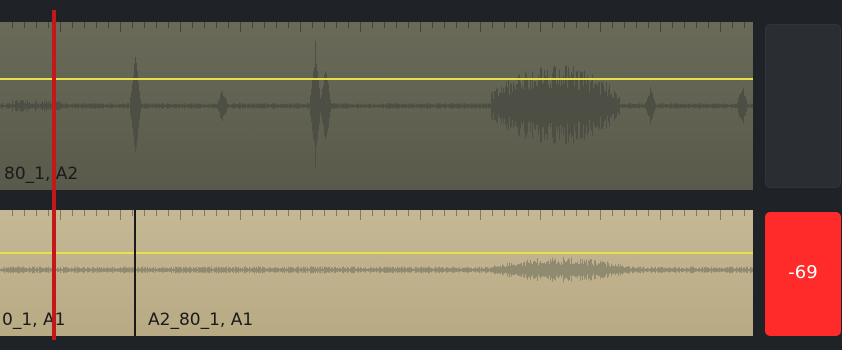  I want to click on clip-label-a1-left: 0_1, A1, so click(34, 320).